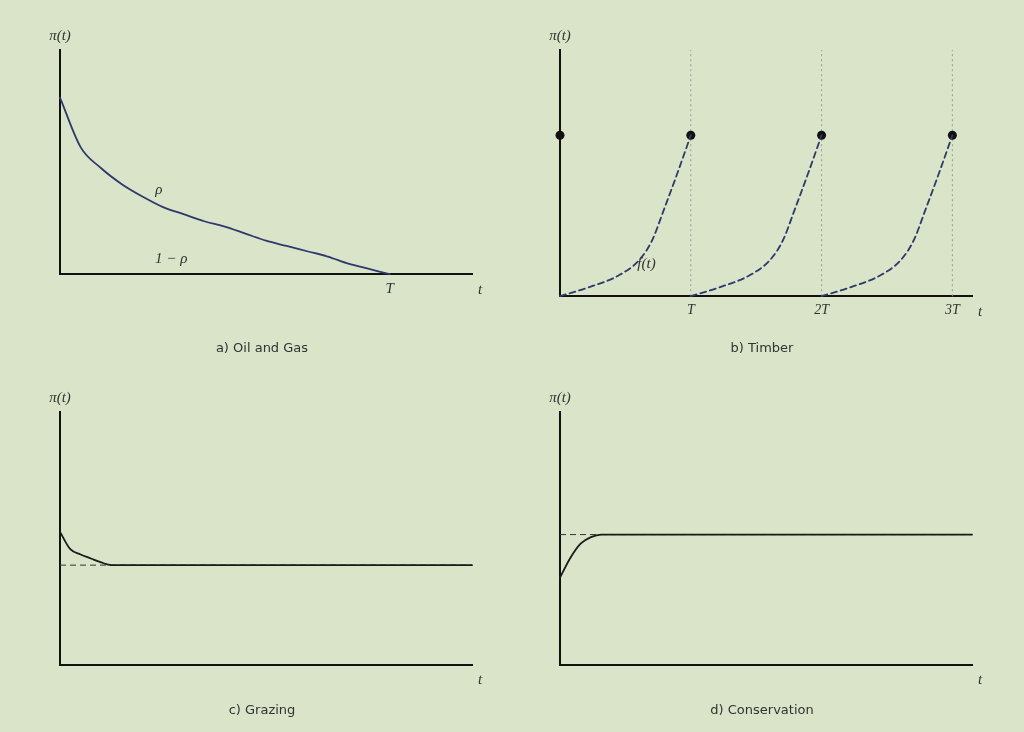 This screenshot has width=1024, height=732. I want to click on text: a) Oil and Gas, so click(262, 347).